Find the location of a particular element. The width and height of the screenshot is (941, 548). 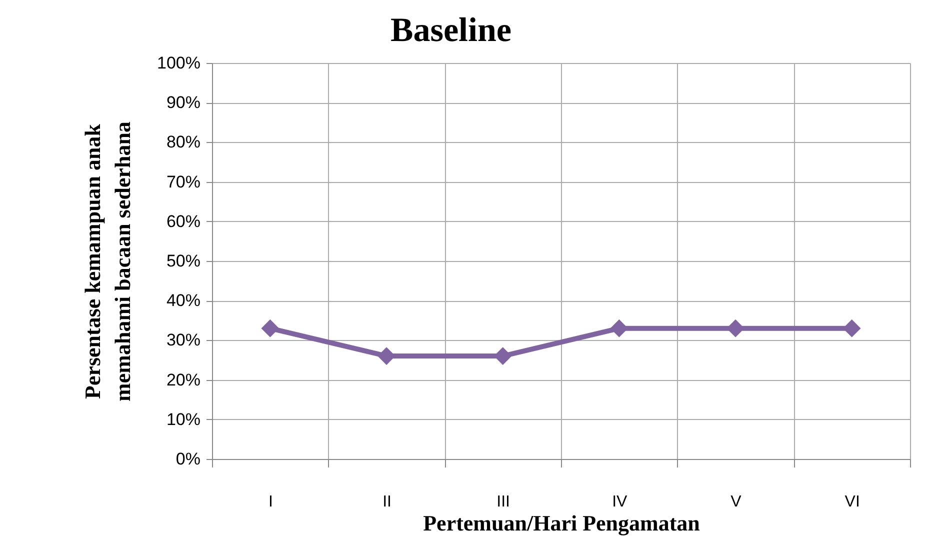

x-tick-label: I is located at coordinates (270, 502).